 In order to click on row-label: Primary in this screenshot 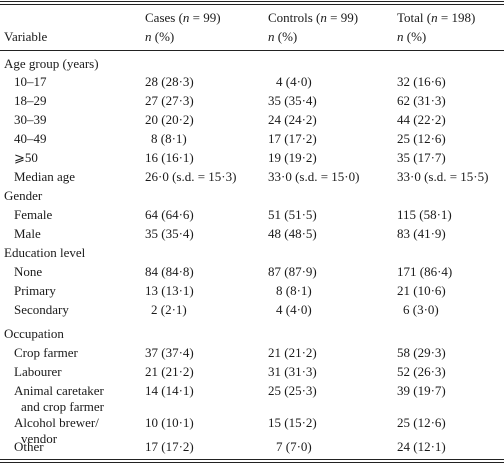, I will do `click(35, 290)`.